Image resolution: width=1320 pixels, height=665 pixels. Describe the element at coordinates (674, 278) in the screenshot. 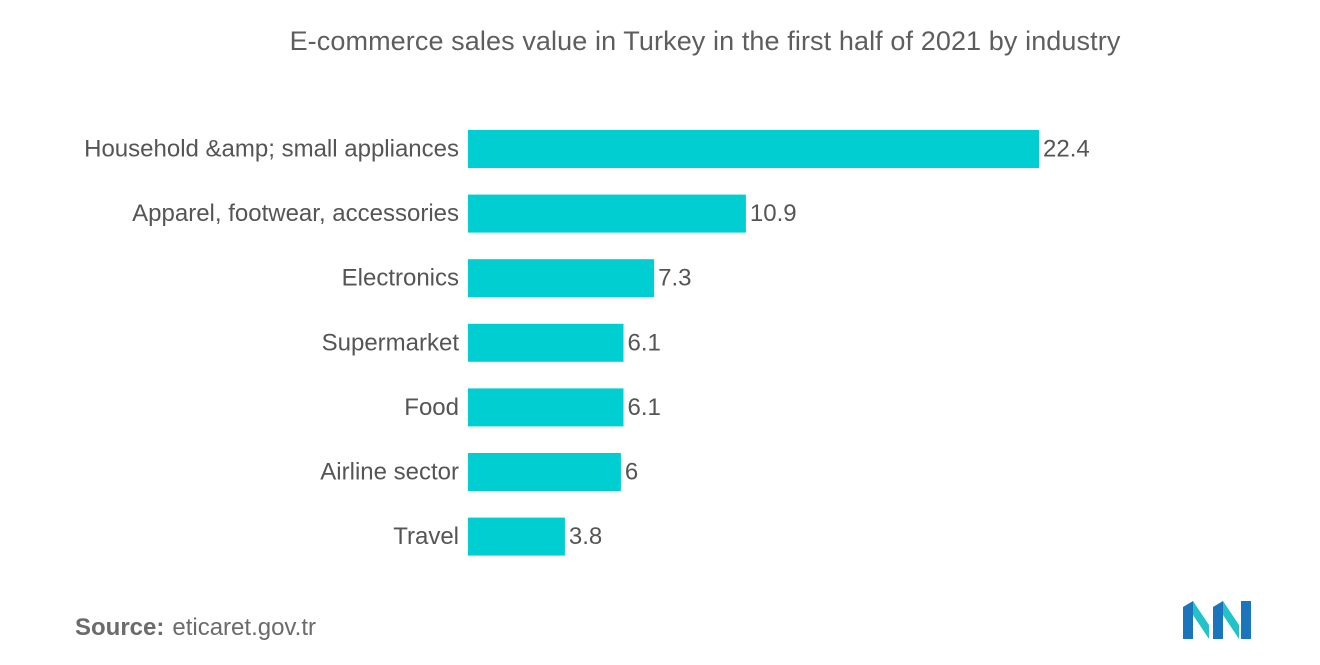

I see `value-label: 7.3` at that location.